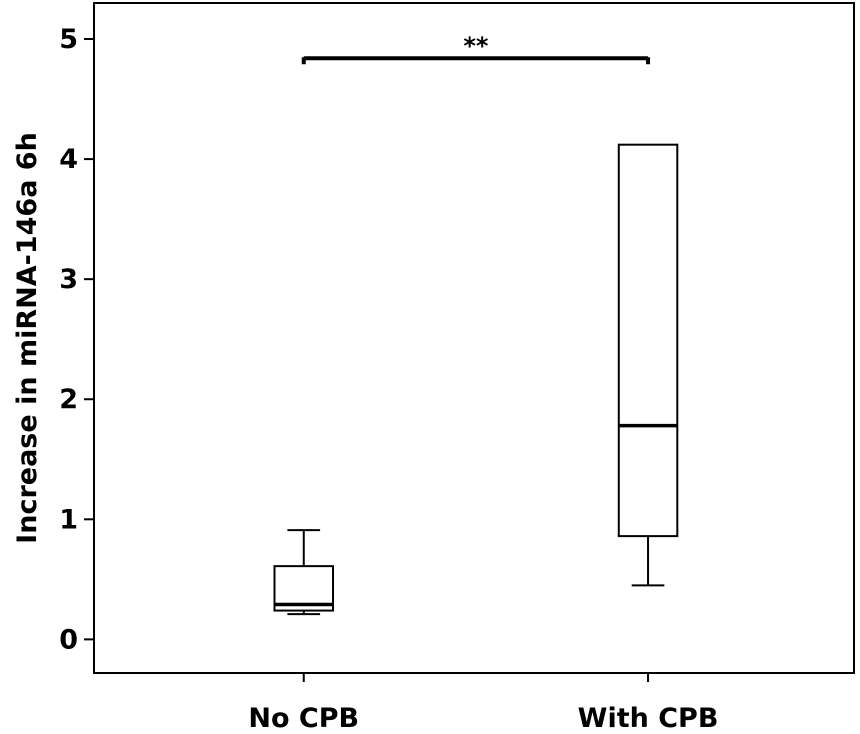  Describe the element at coordinates (68, 519) in the screenshot. I see `y-tick-label: 1` at that location.